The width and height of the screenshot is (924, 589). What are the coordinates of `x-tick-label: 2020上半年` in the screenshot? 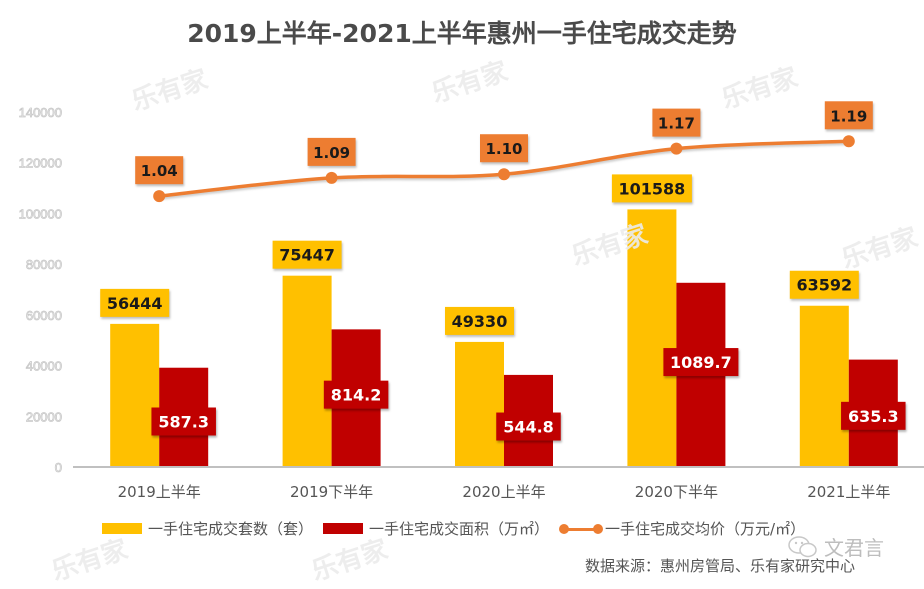 It's located at (503, 492).